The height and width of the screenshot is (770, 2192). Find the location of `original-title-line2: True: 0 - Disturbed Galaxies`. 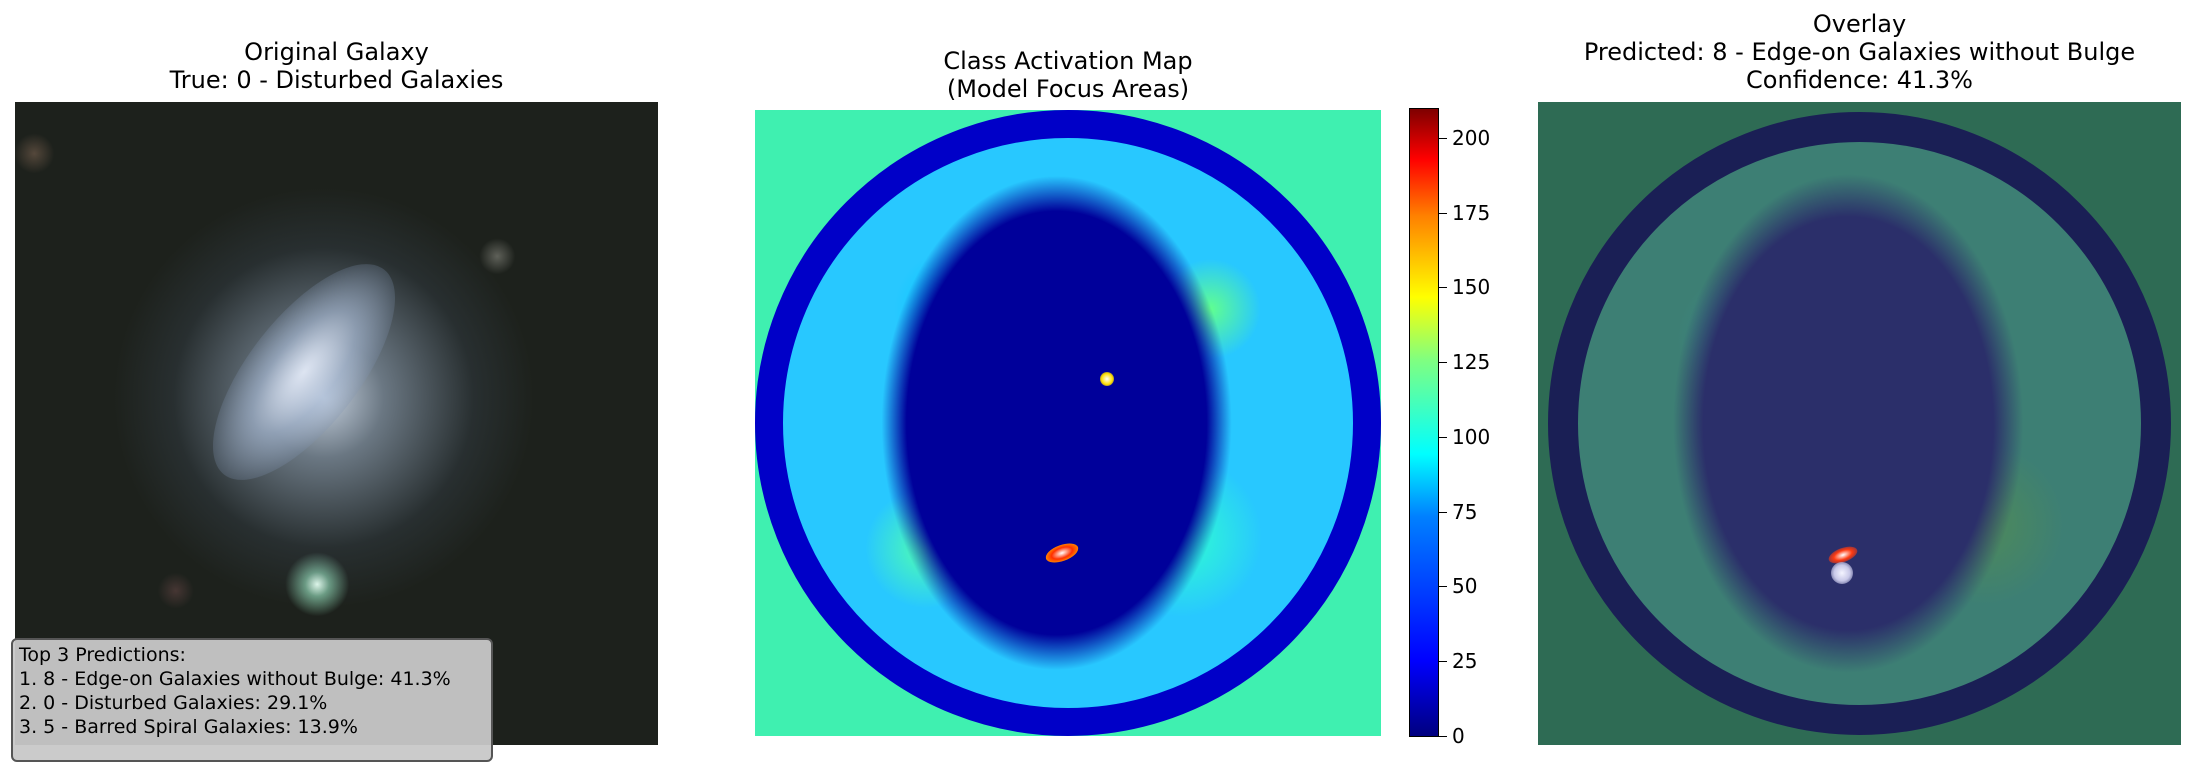

original-title-line2: True: 0 - Disturbed Galaxies is located at coordinates (336, 80).